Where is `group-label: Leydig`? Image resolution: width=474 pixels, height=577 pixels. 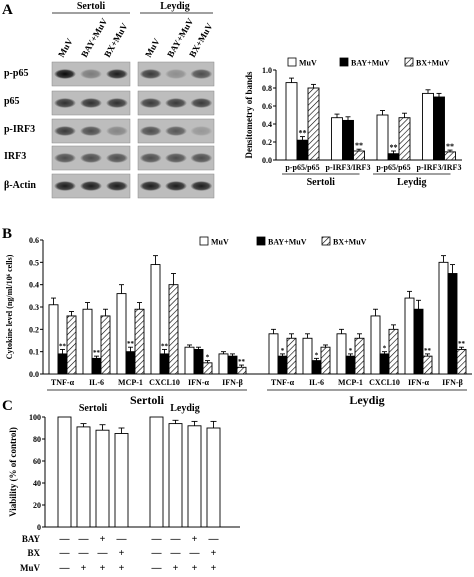
group-label: Leydig is located at coordinates (366, 400).